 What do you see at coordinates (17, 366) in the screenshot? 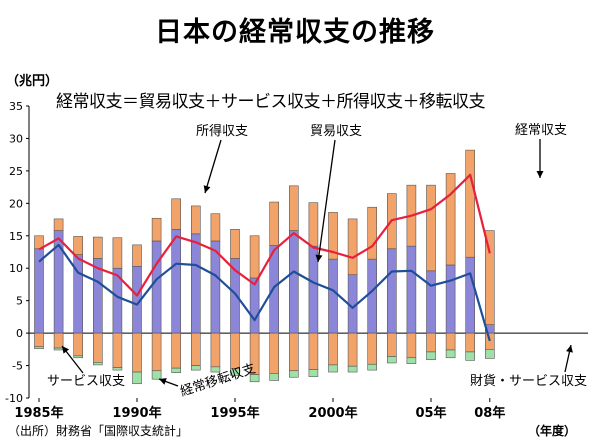
I see `y-tick-label: -5` at bounding box center [17, 366].